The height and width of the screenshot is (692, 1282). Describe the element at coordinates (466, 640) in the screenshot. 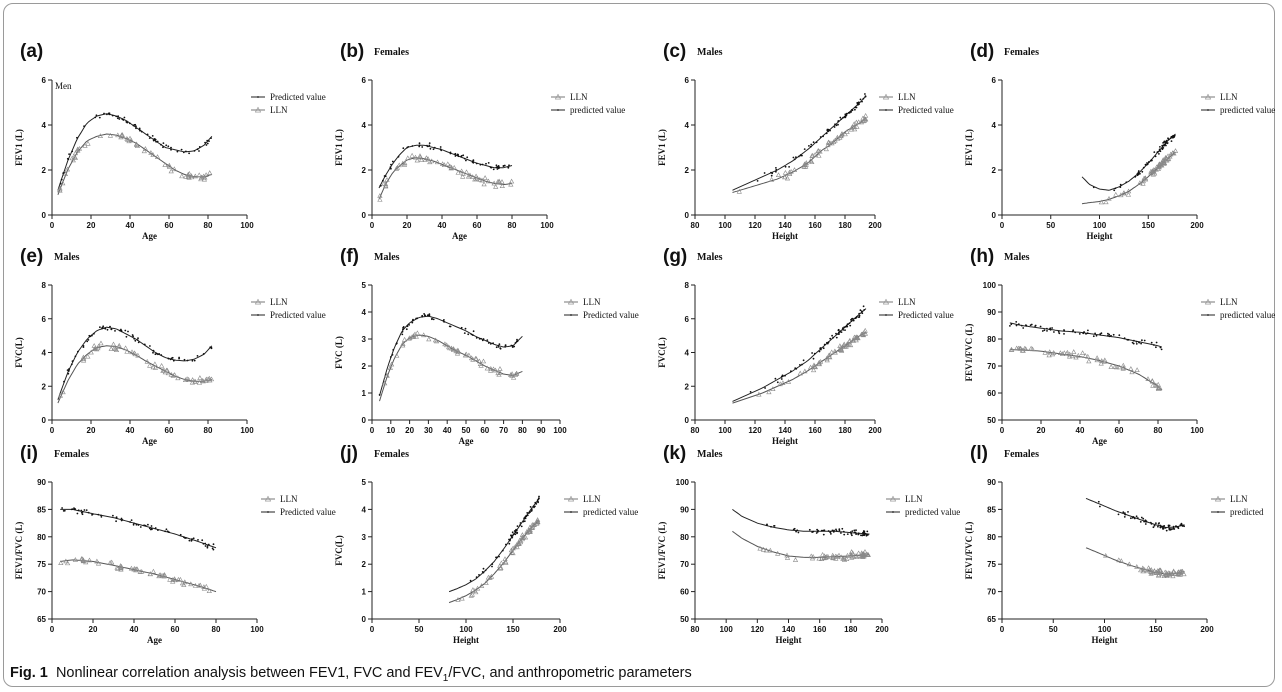

I see `x-axis-label: Height` at that location.